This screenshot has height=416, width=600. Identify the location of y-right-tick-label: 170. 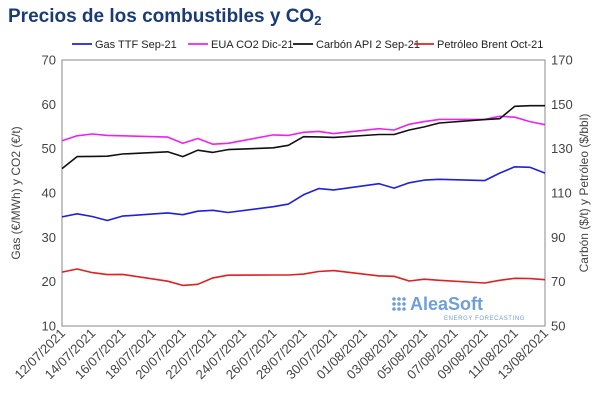
(562, 60).